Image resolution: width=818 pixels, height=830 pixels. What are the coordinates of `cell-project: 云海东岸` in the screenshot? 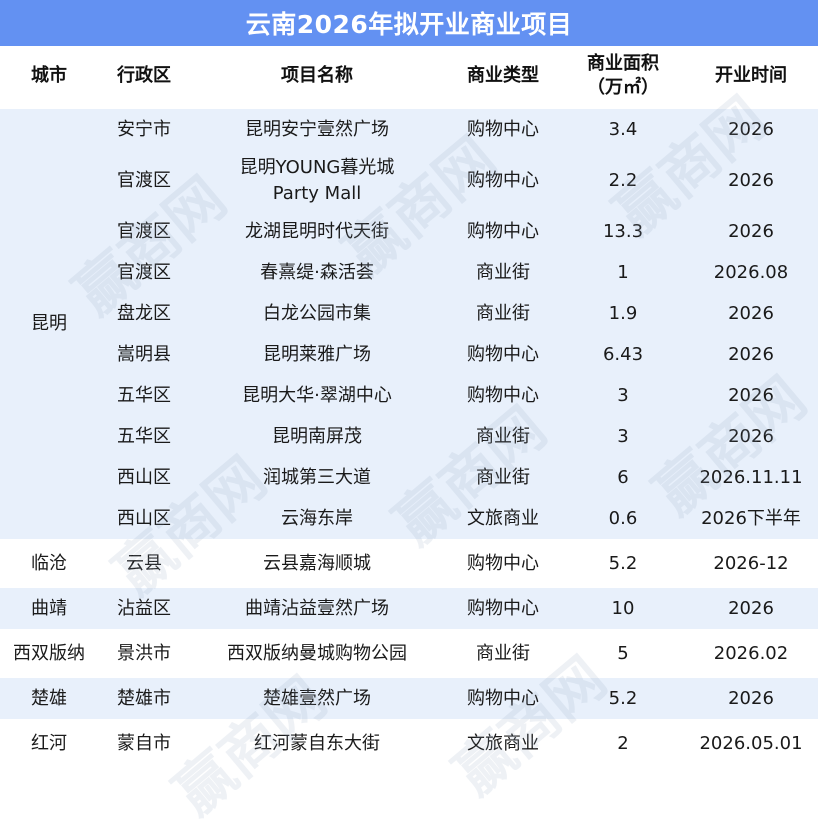 It's located at (317, 519).